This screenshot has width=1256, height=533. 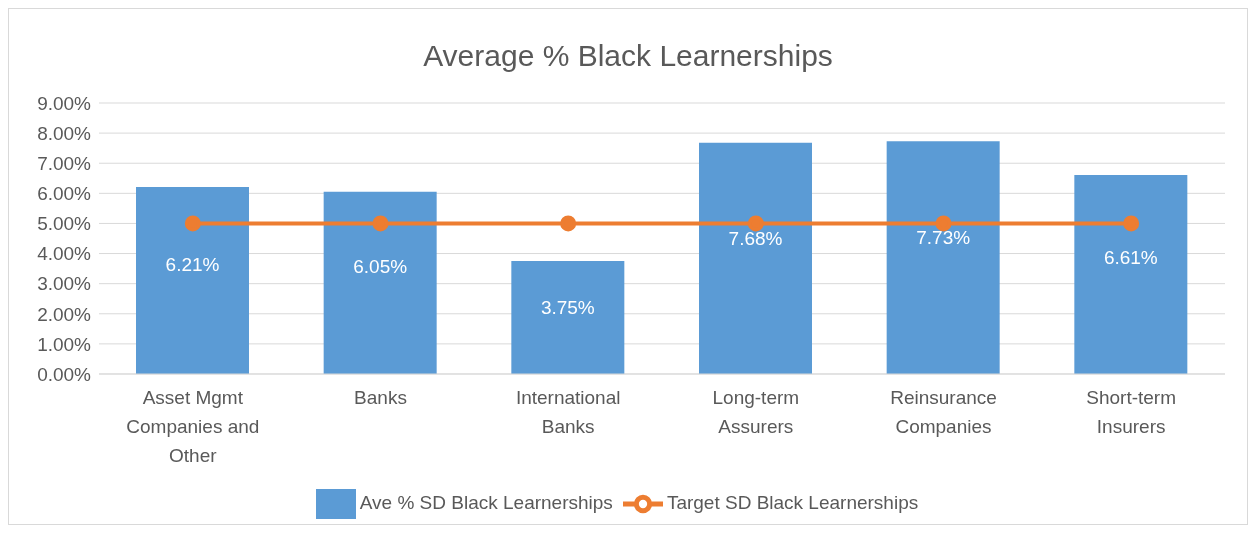 What do you see at coordinates (792, 503) in the screenshot?
I see `legend-label: Target SD Black Learnerships` at bounding box center [792, 503].